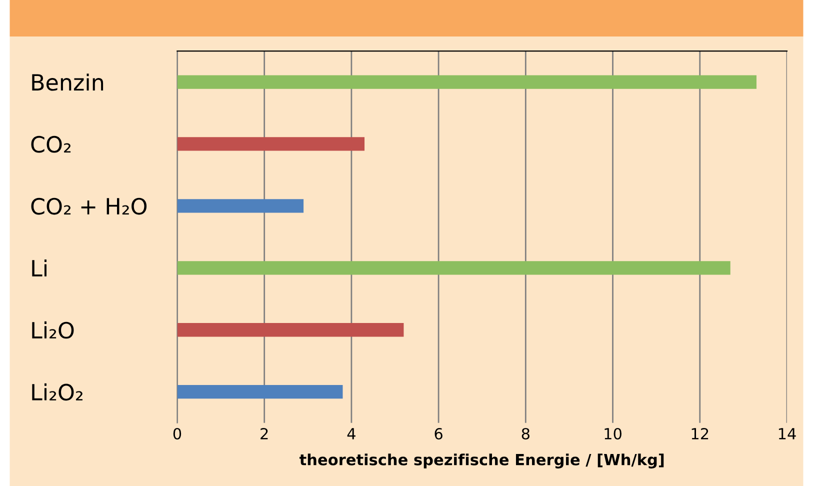  Describe the element at coordinates (613, 434) in the screenshot. I see `x-tick-label: 10` at that location.